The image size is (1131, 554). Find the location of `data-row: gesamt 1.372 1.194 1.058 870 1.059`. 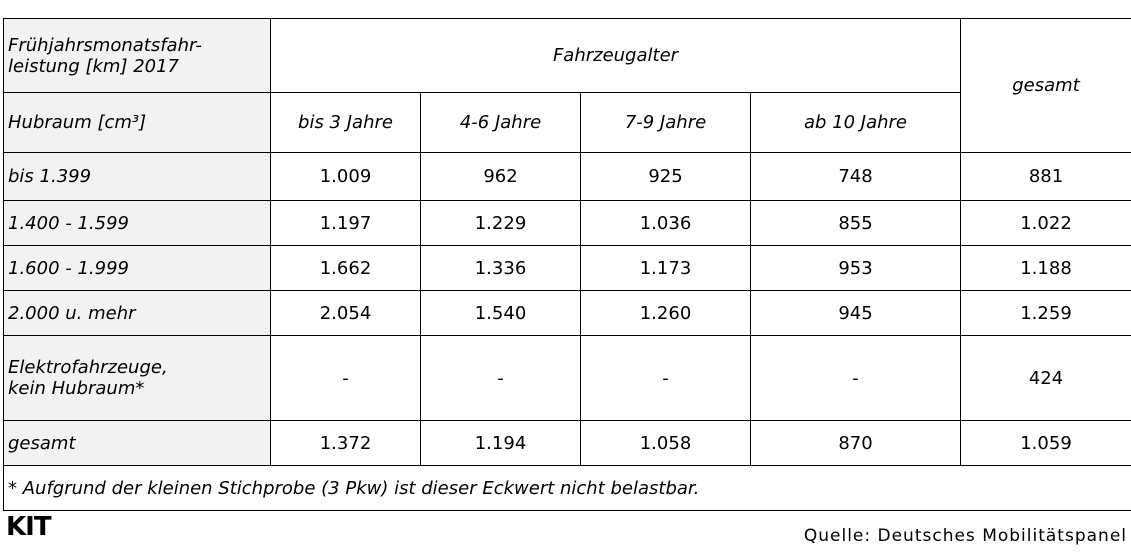

data-row: gesamt 1.372 1.194 1.058 870 1.059 is located at coordinates (567, 443).